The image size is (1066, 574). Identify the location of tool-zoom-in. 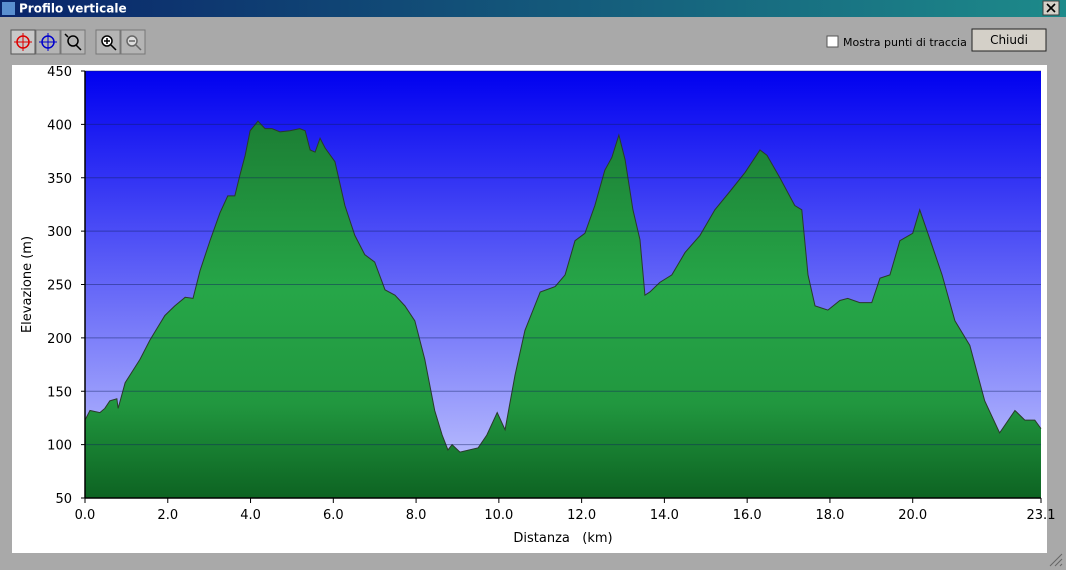
(108, 42).